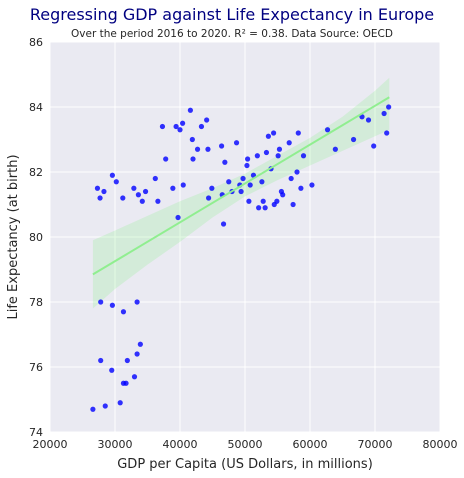 The width and height of the screenshot is (464, 478). What do you see at coordinates (36, 107) in the screenshot?
I see `y-tick-label: 84` at bounding box center [36, 107].